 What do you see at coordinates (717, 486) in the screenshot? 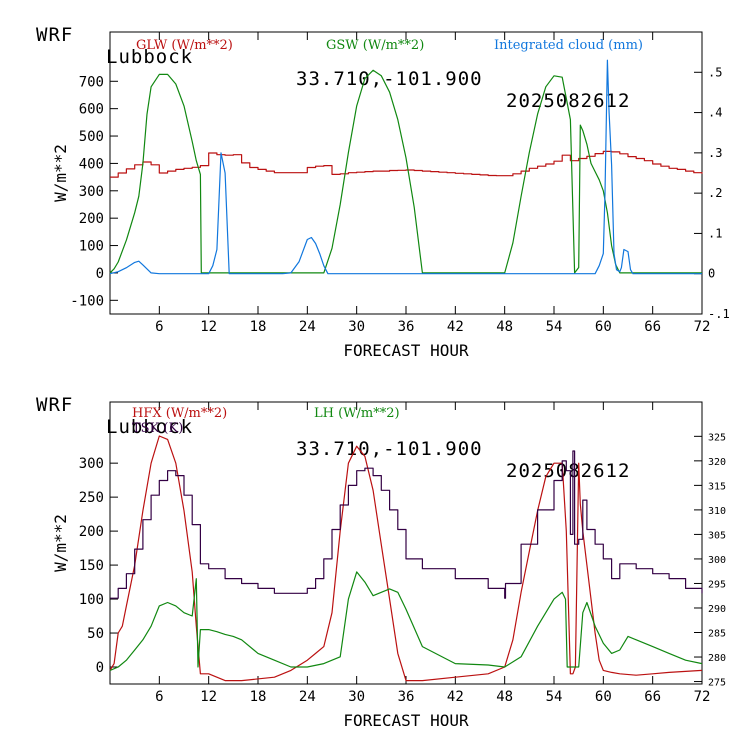
I see `y2-tick-label: 315` at bounding box center [717, 486].